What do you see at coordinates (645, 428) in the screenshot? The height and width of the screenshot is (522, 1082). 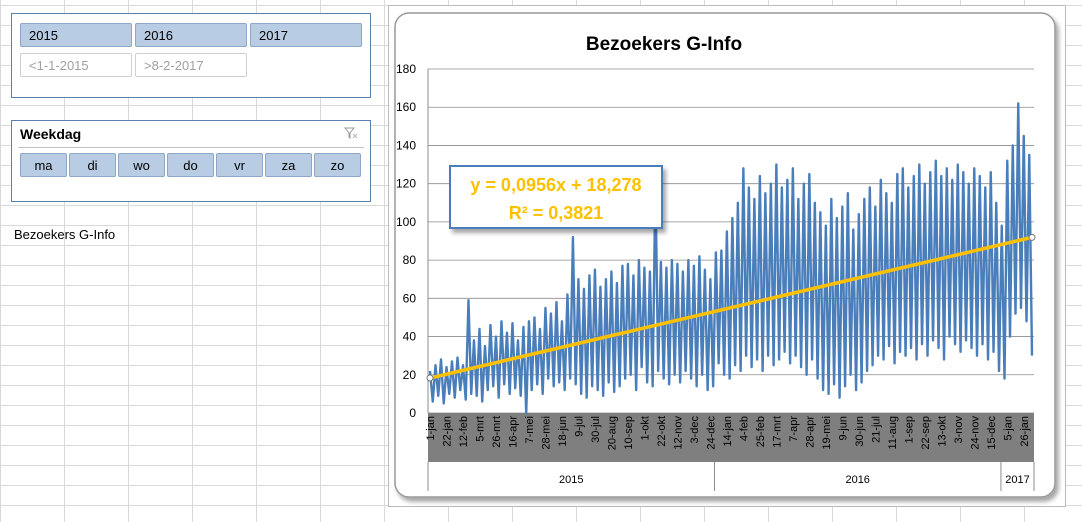 I see `x-tick-label: 1-okt` at bounding box center [645, 428].